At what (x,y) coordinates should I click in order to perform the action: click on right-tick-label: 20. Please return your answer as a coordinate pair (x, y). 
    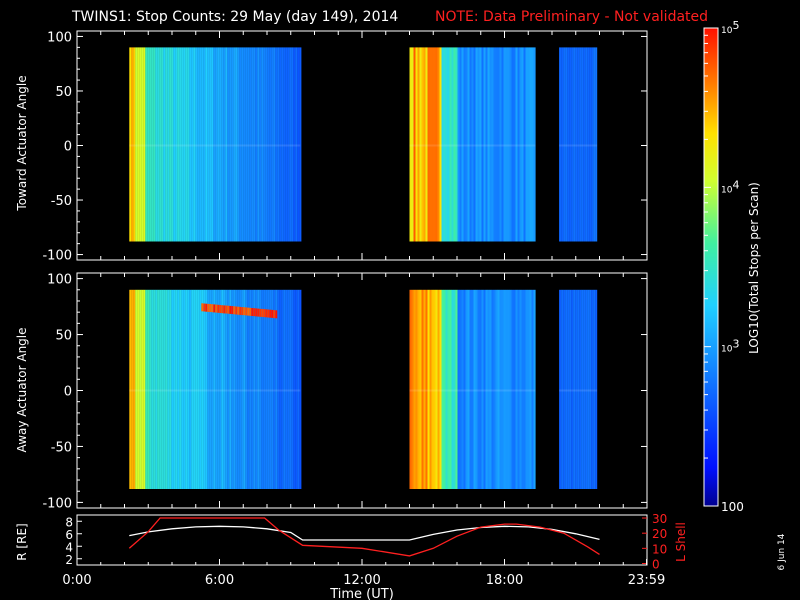
    Looking at the image, I should click on (659, 534).